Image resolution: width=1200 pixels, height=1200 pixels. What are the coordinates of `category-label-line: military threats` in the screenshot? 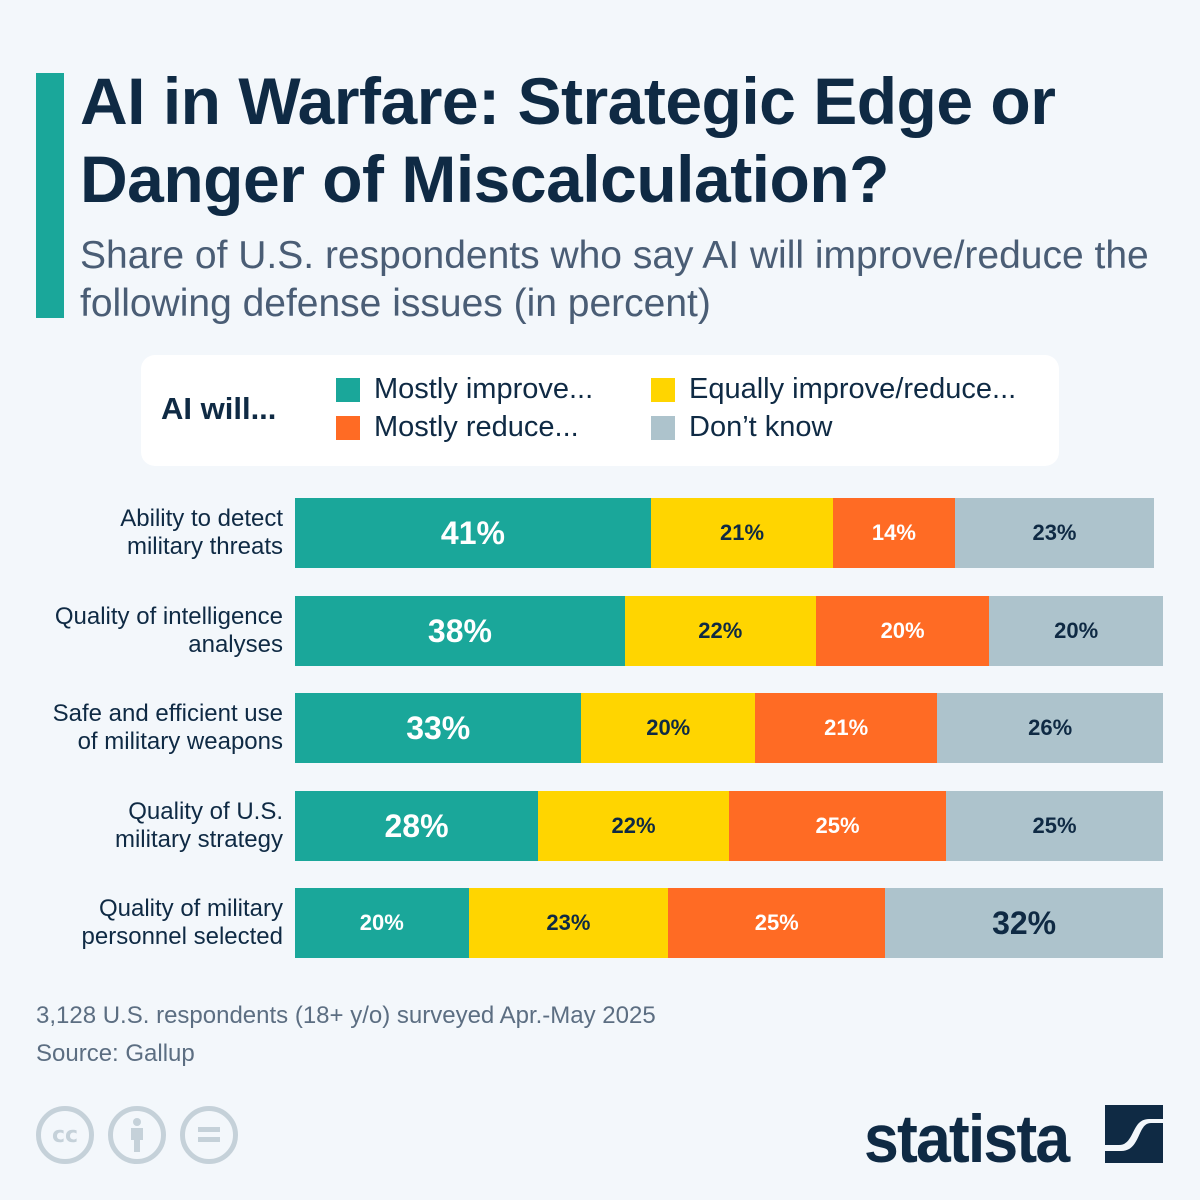 It's located at (204, 546).